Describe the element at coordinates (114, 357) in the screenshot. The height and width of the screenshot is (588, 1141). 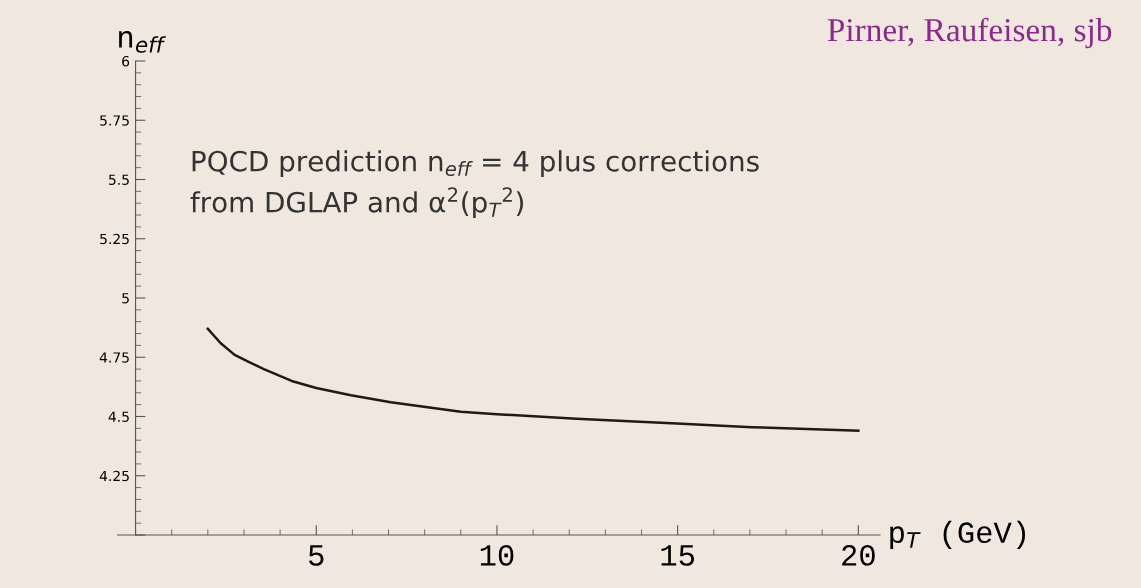
I see `y-tick-label: 4.75` at that location.